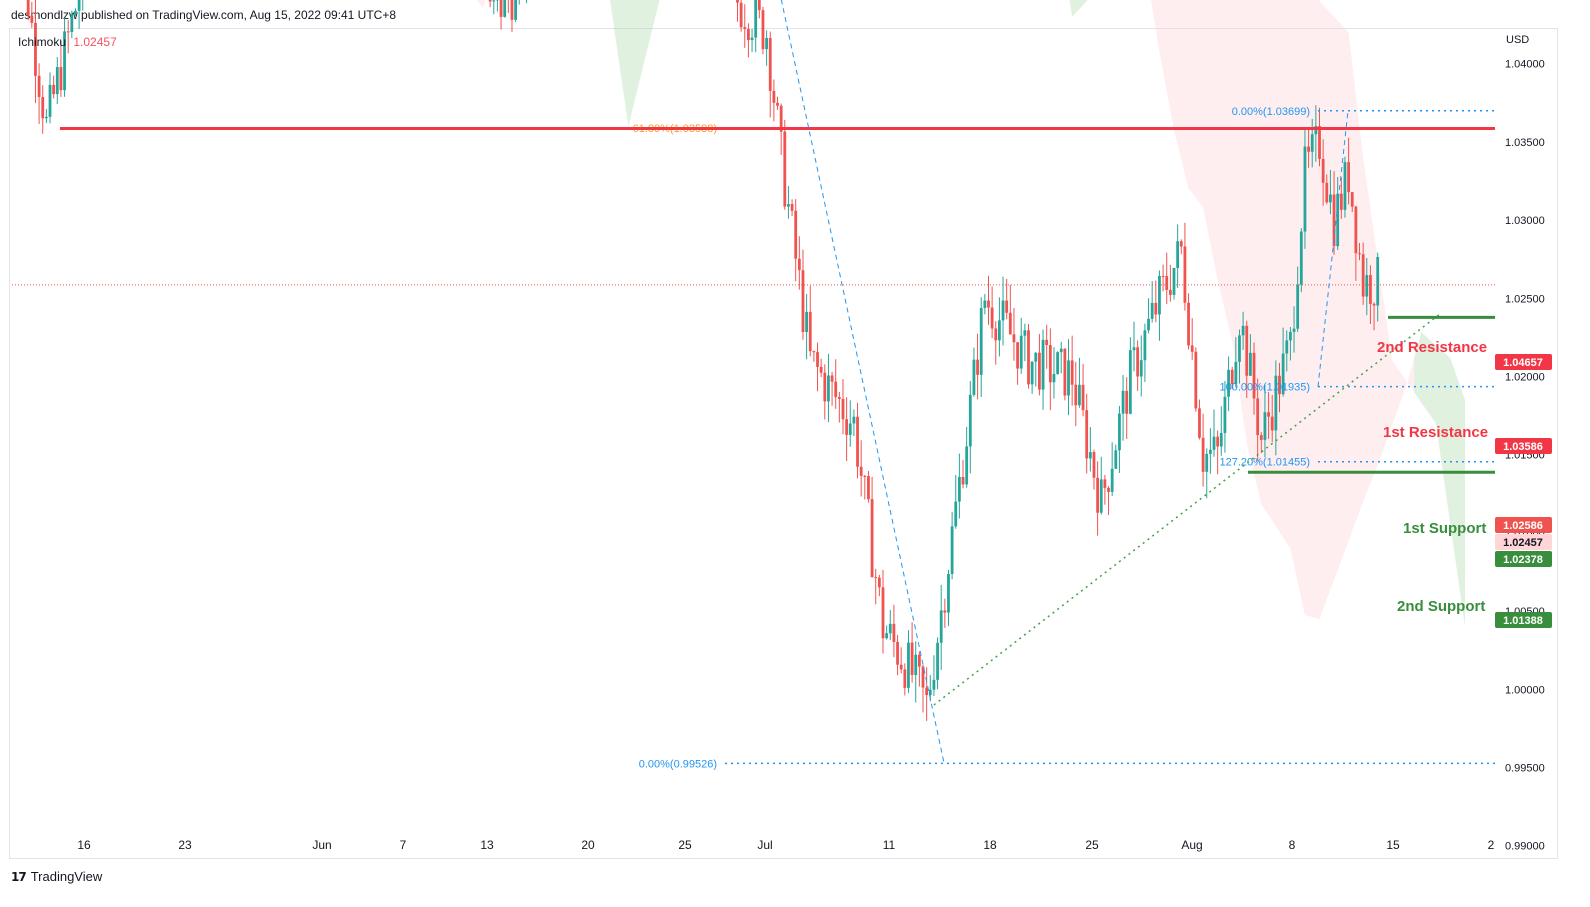 The height and width of the screenshot is (907, 1590). Describe the element at coordinates (1191, 845) in the screenshot. I see `x-tick-label: Aug` at that location.